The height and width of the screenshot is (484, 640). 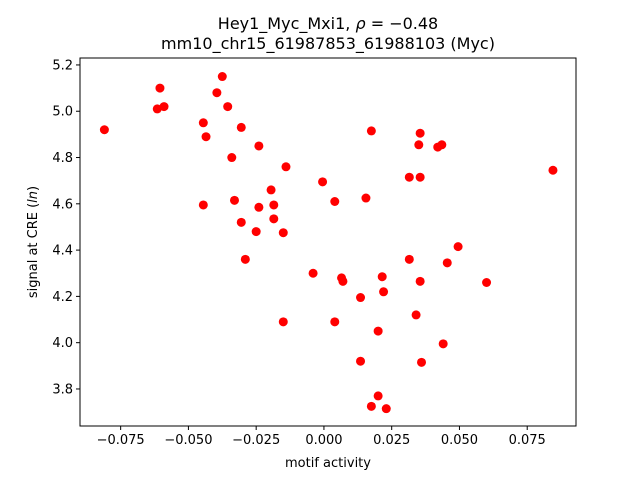 What do you see at coordinates (62, 343) in the screenshot?
I see `y-tick-label-1: 4.0` at bounding box center [62, 343].